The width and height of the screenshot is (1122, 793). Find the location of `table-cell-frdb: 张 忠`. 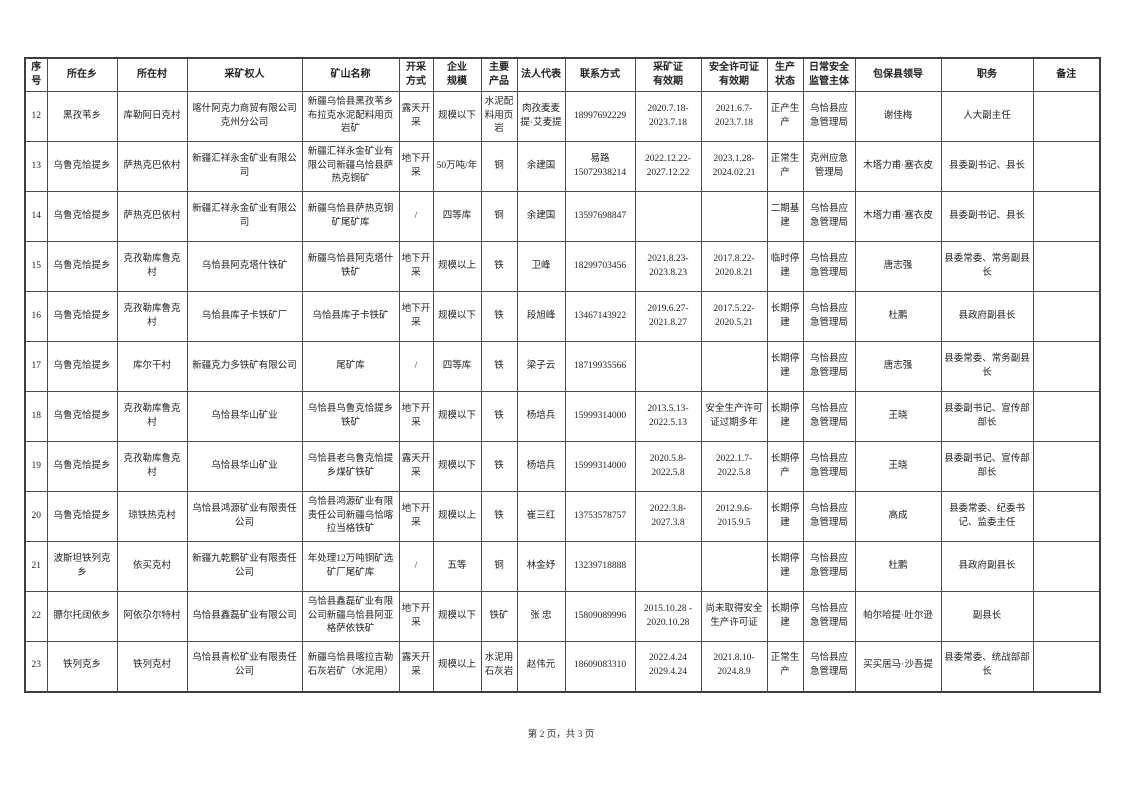

table-cell-frdb: 张 忠 is located at coordinates (541, 616).